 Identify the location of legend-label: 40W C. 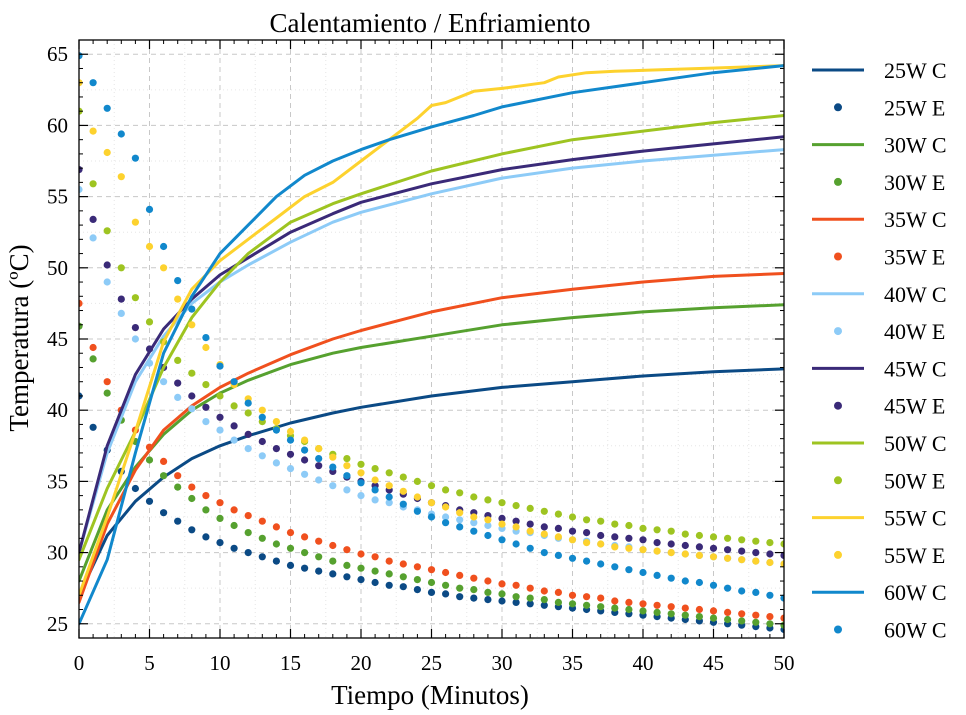
(915, 294).